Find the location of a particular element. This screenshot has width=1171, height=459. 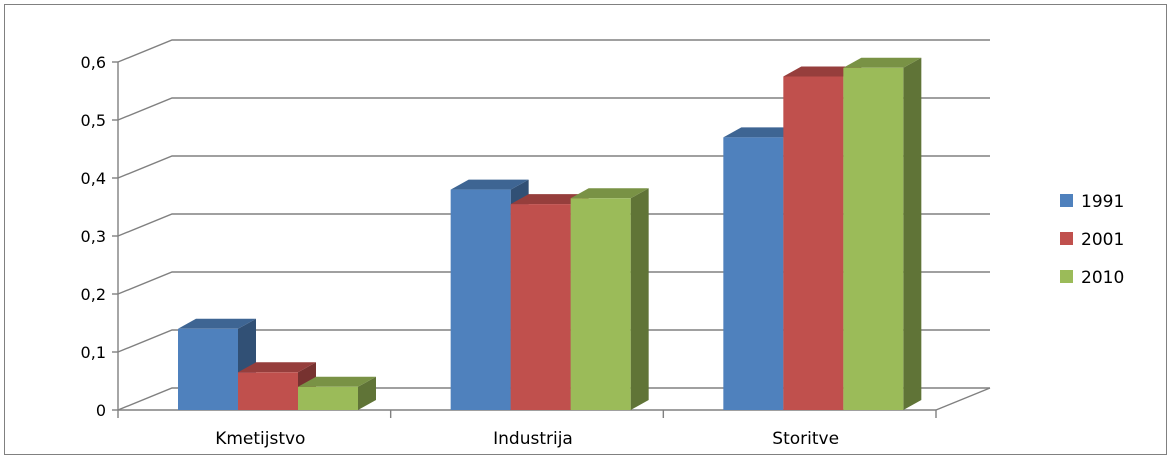

bar-2001-Kmetijstvo is located at coordinates (277, 386).